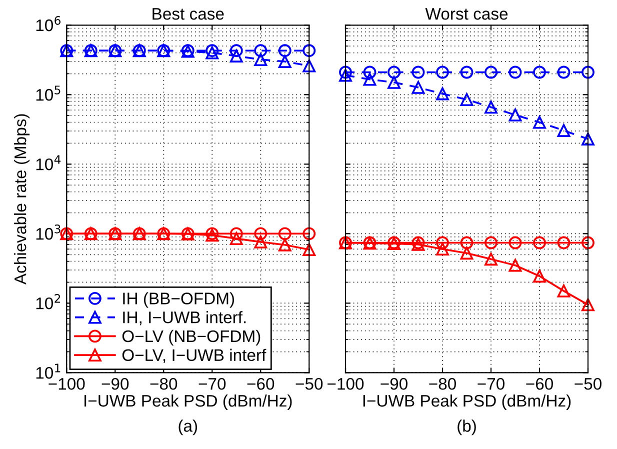 The height and width of the screenshot is (449, 617). I want to click on y-tick-label: 10$^{2}$, so click(48, 302).